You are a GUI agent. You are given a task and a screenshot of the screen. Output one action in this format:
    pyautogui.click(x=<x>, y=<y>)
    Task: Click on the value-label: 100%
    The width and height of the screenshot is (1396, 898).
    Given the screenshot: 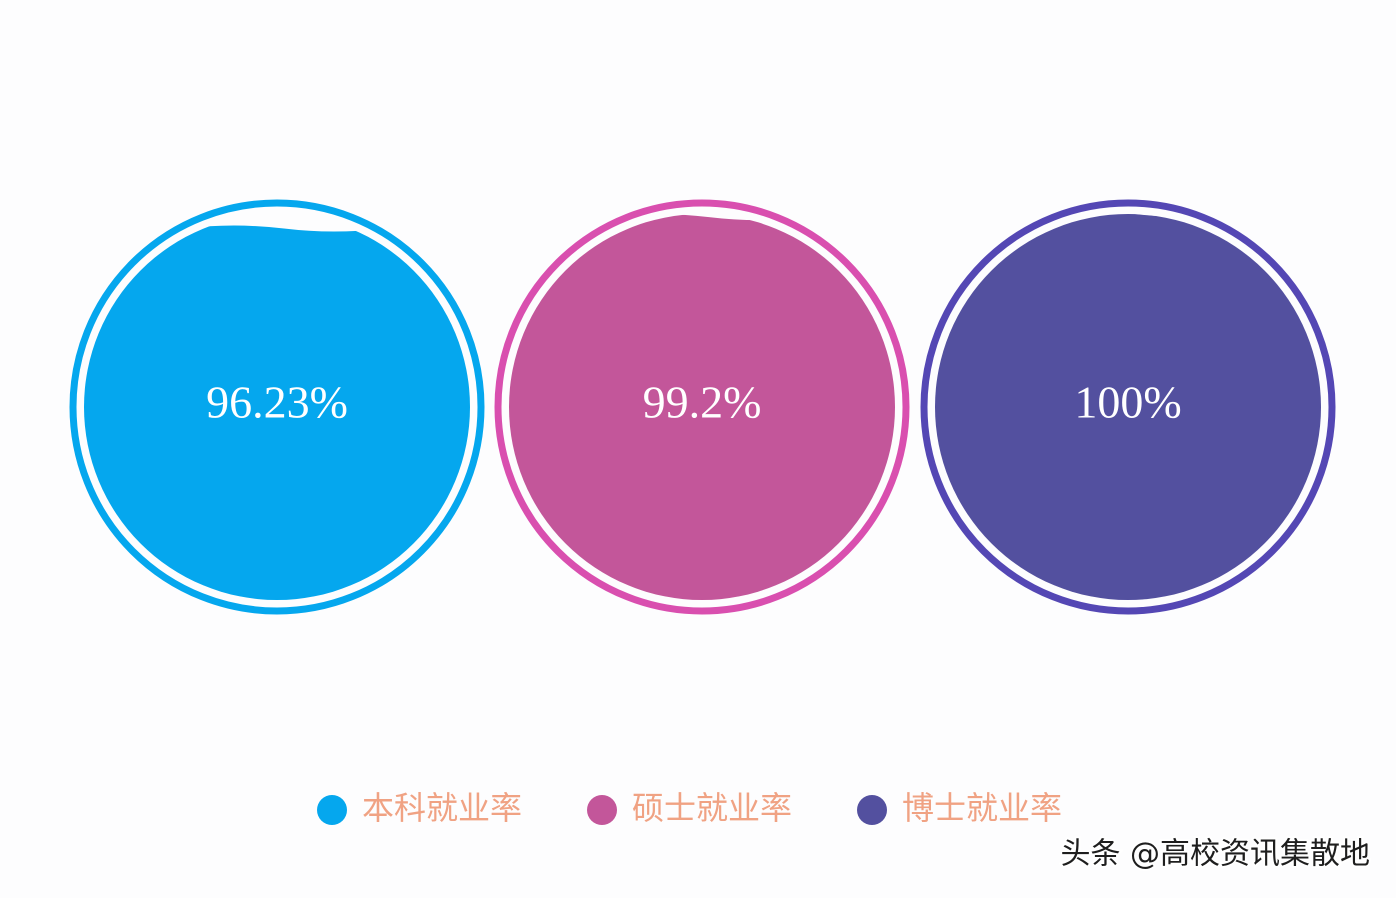 What is the action you would take?
    pyautogui.click(x=1127, y=402)
    